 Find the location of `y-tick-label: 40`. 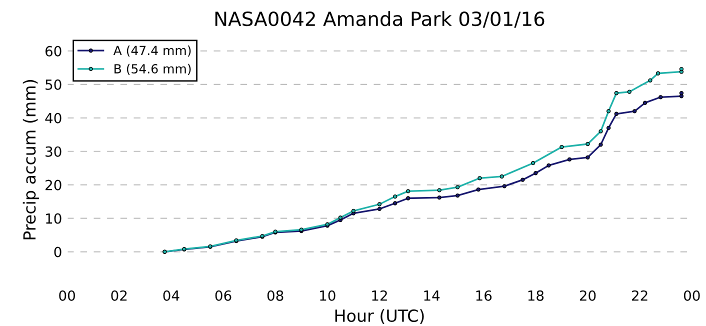

y-tick-label: 40 is located at coordinates (53, 118).